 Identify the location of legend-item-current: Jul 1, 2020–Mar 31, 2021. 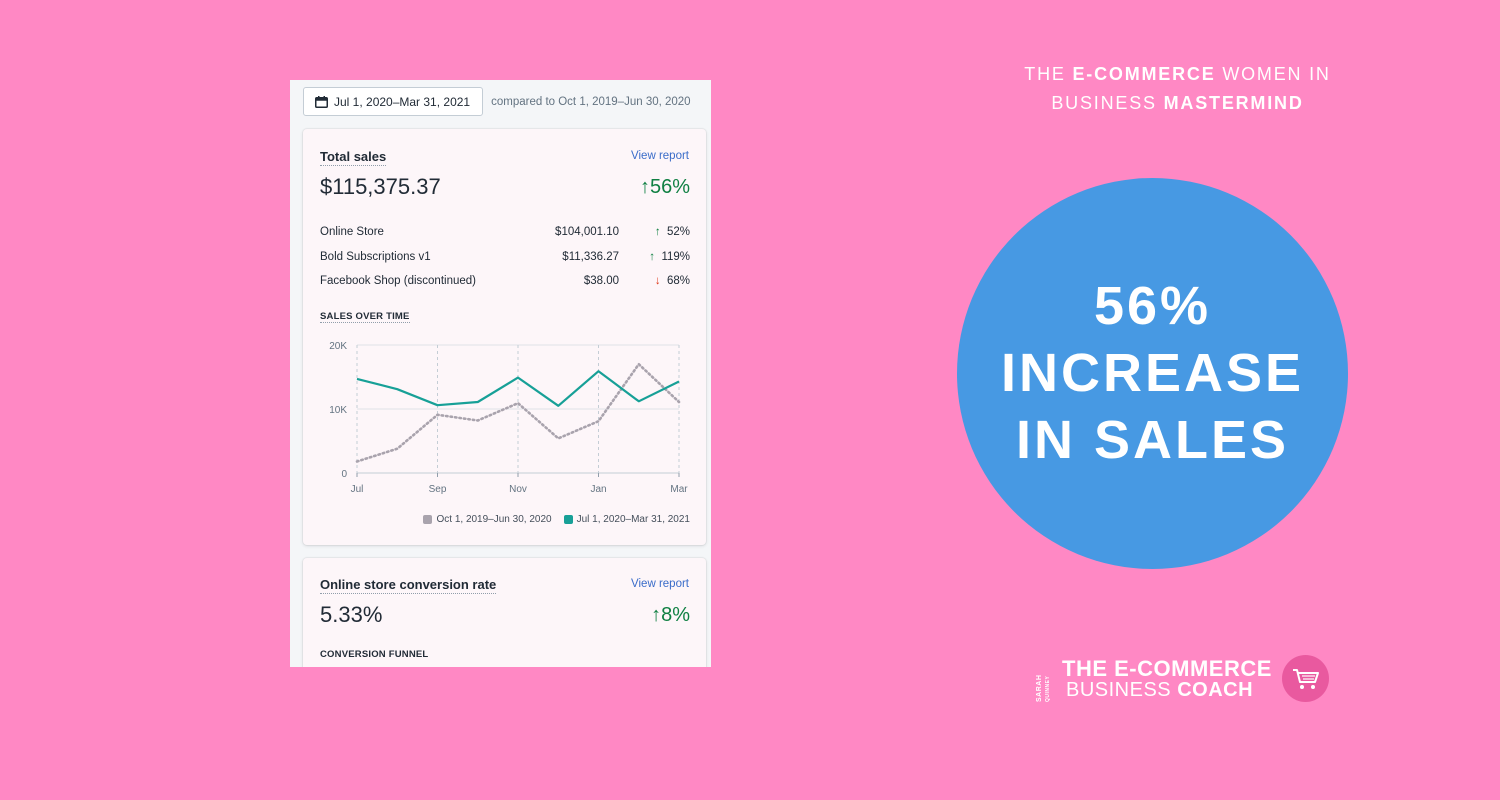
(626, 519).